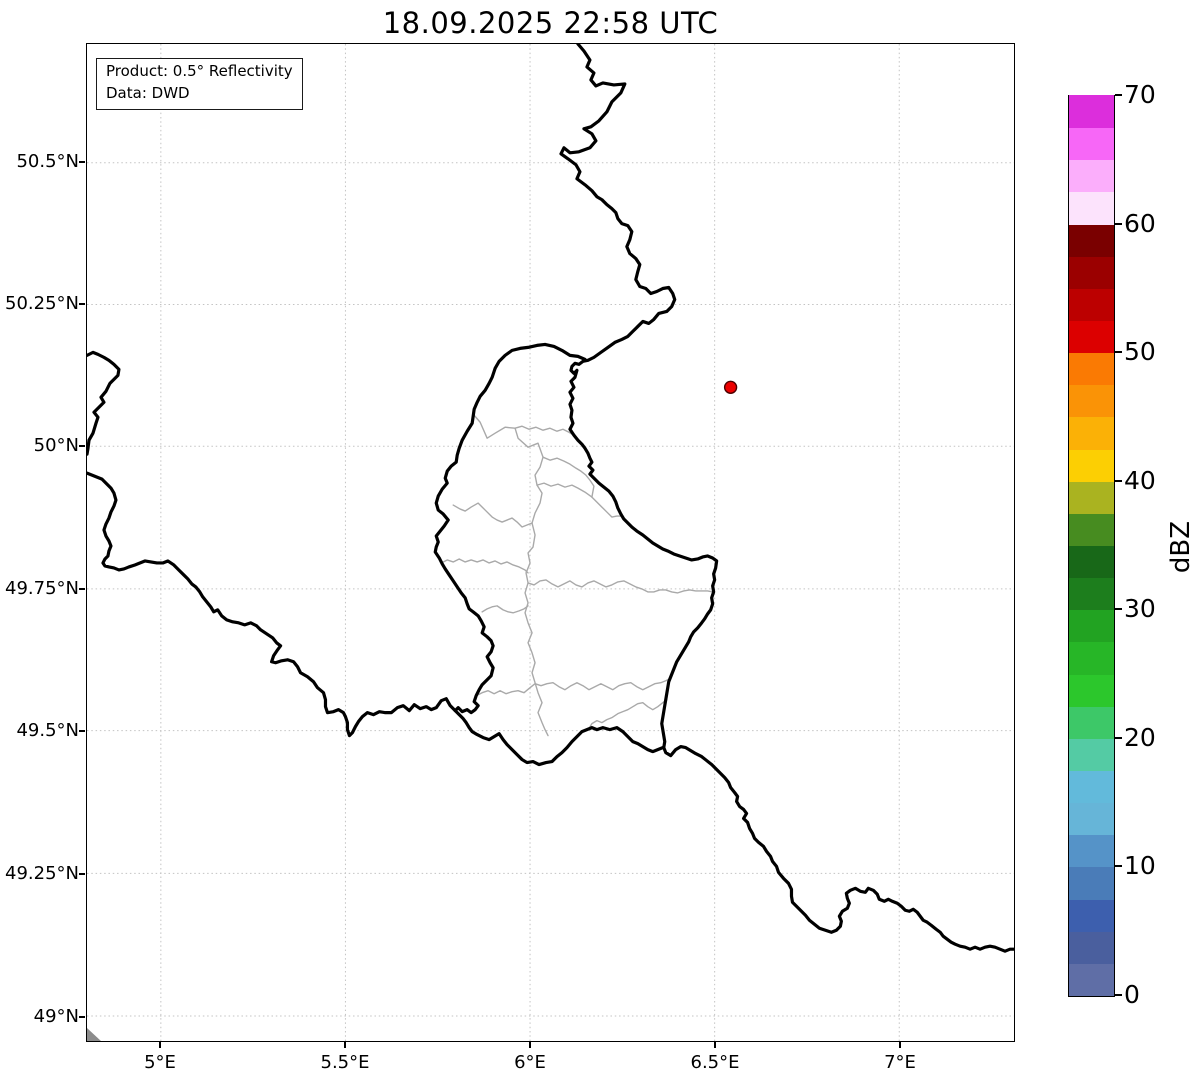 Image resolution: width=1202 pixels, height=1081 pixels. Describe the element at coordinates (199, 71) in the screenshot. I see `product-info-line1: Product: 0.5° Reflectivity` at that location.